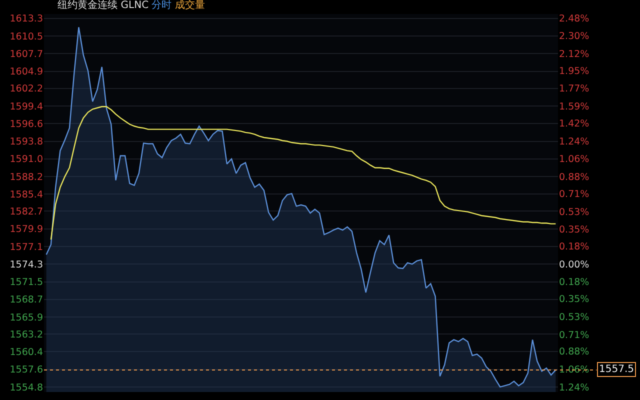  Describe the element at coordinates (26, 19) in the screenshot. I see `y-tick-label: 1613.3` at that location.